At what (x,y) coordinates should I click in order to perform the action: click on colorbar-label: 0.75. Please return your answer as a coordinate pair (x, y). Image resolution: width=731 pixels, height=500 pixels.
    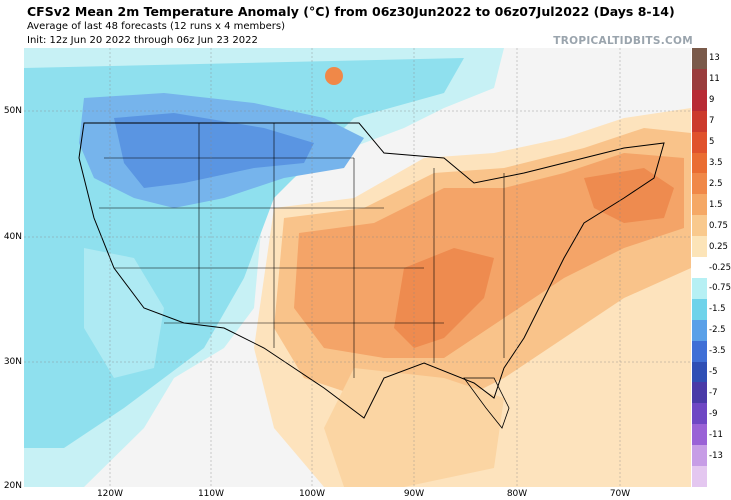
    Looking at the image, I should click on (718, 225).